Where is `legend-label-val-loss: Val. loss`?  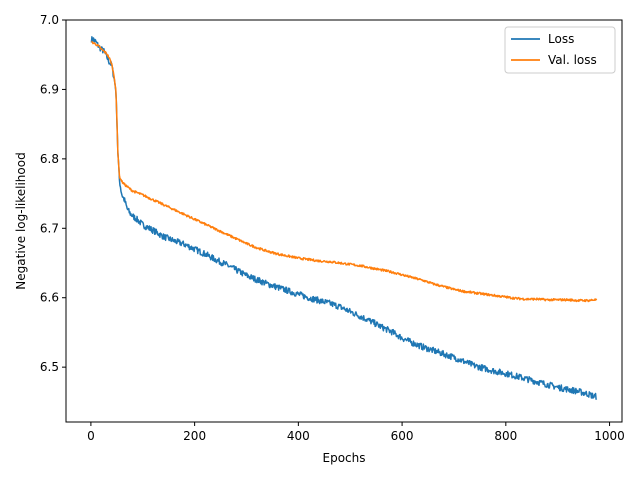 legend-label-val-loss: Val. loss is located at coordinates (572, 60).